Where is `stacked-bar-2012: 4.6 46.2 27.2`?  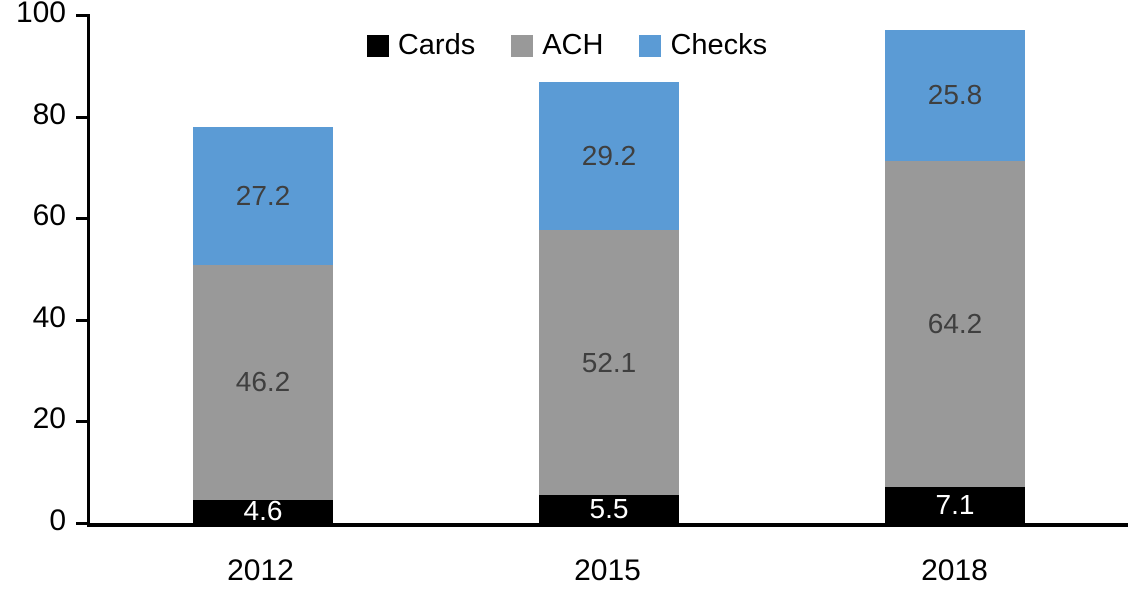 stacked-bar-2012: 4.6 46.2 27.2 is located at coordinates (263, 271).